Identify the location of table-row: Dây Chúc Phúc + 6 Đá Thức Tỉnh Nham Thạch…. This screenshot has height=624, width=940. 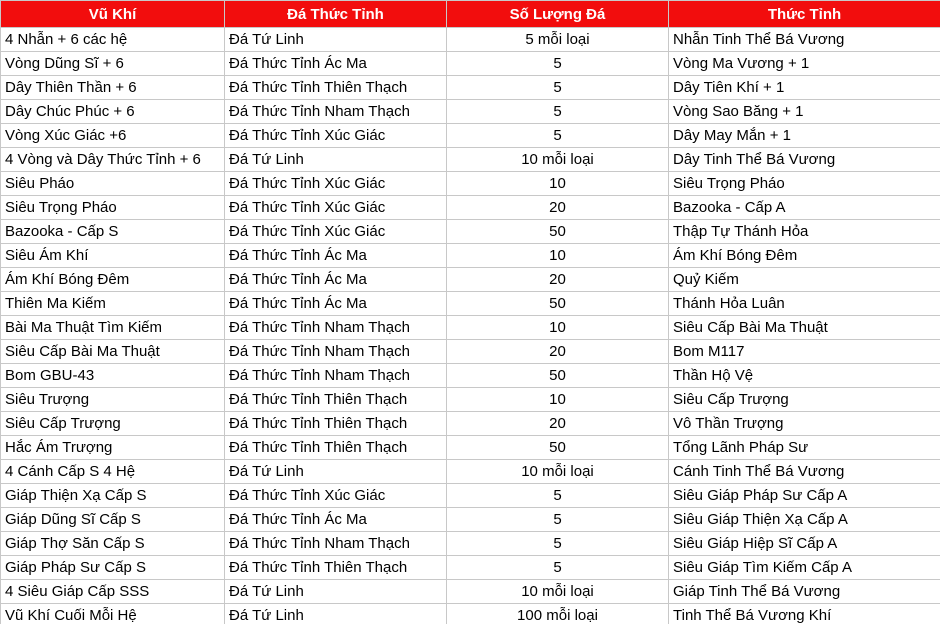
(470, 111).